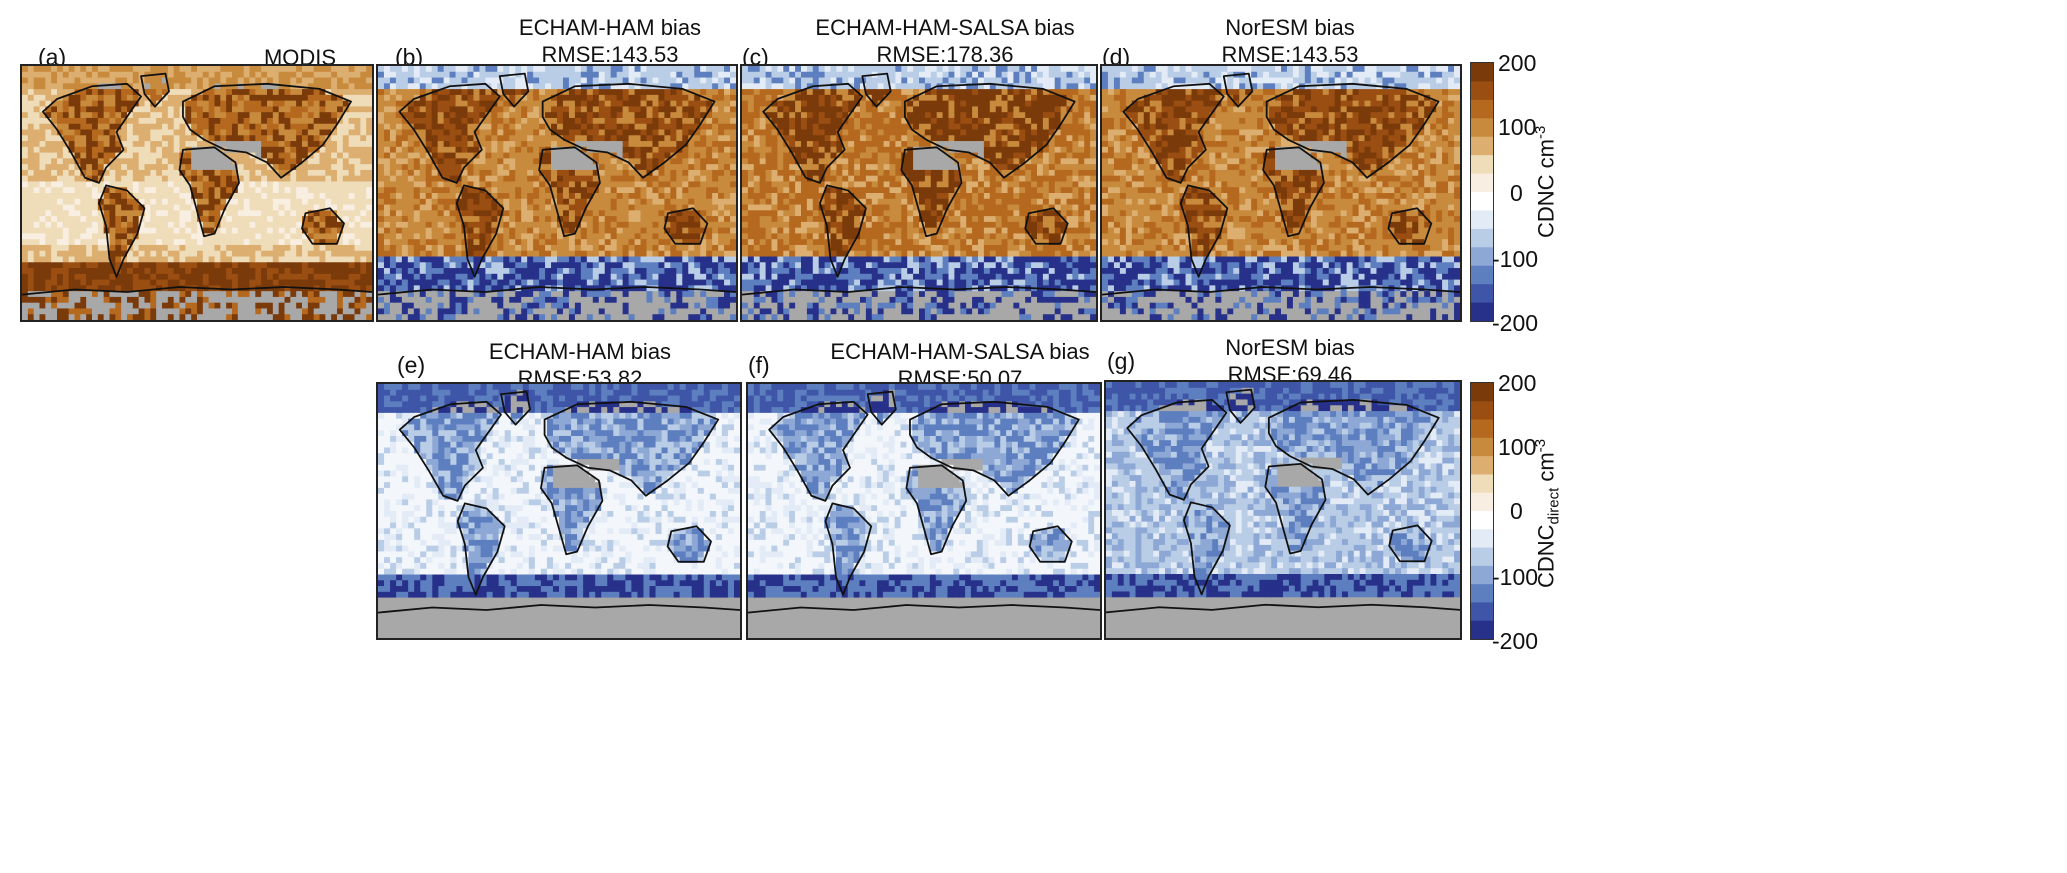 The image size is (2067, 873). Describe the element at coordinates (945, 41) in the screenshot. I see `panel-title: ECHAM-HAM-SALSA bias RMSE:178.36` at that location.